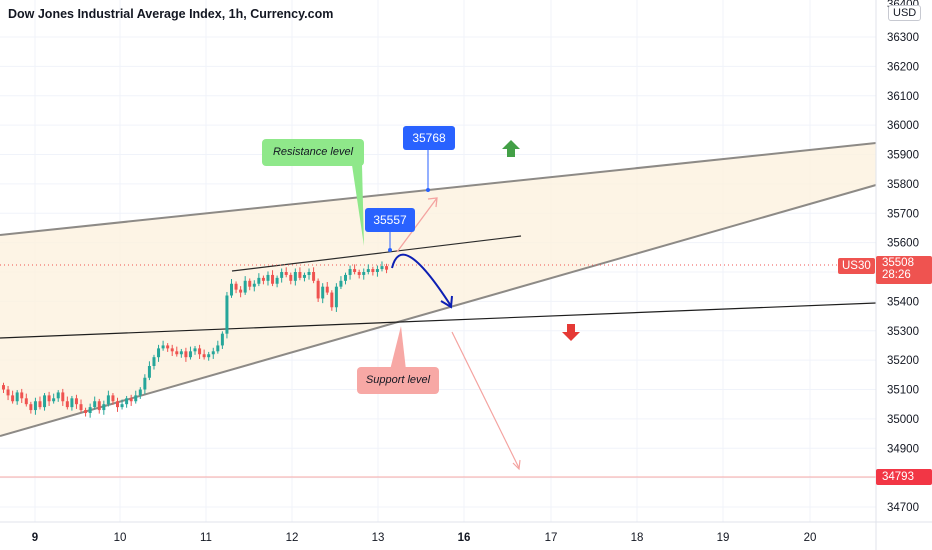 This screenshot has height=550, width=932. What do you see at coordinates (485, 400) in the screenshot?
I see `projection-down-arrow` at bounding box center [485, 400].